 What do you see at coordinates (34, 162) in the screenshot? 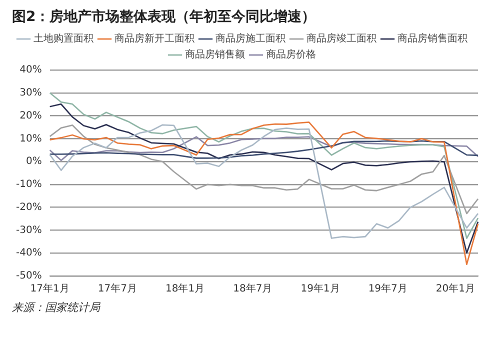
I see `y-tick-label: 0%` at bounding box center [34, 162].